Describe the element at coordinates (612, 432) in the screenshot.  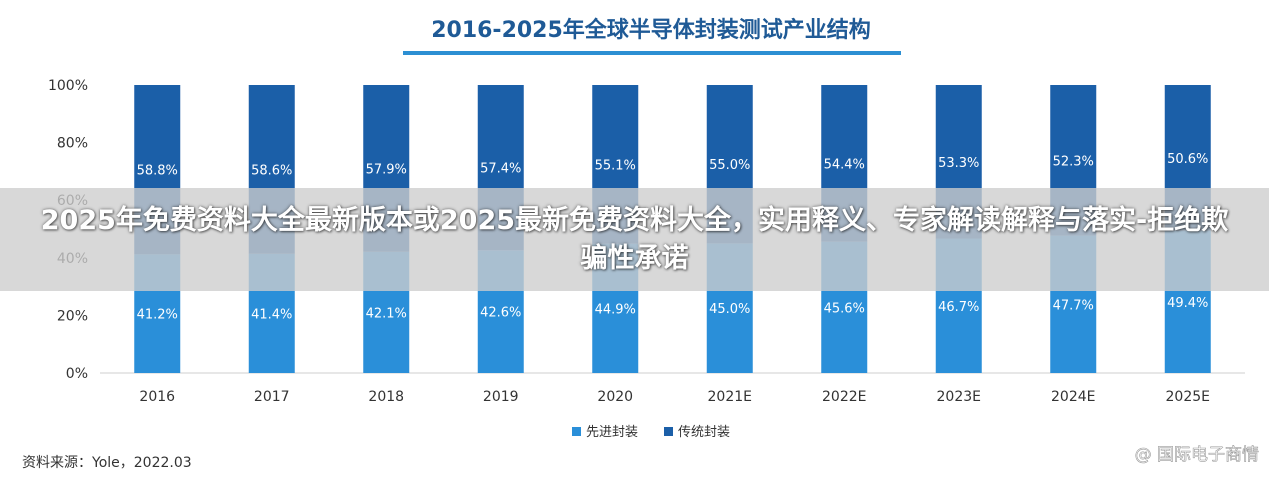
I see `legend-label-advanced: 先进封装` at that location.